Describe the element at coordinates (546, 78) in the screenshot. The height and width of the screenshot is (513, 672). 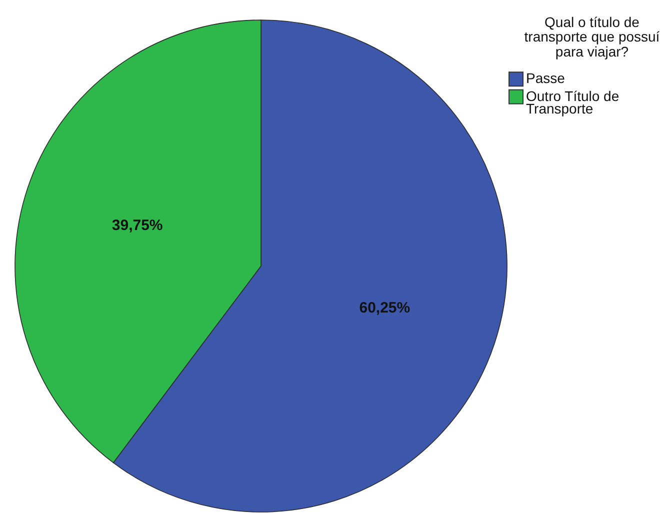
I see `legend-label: Passe` at that location.